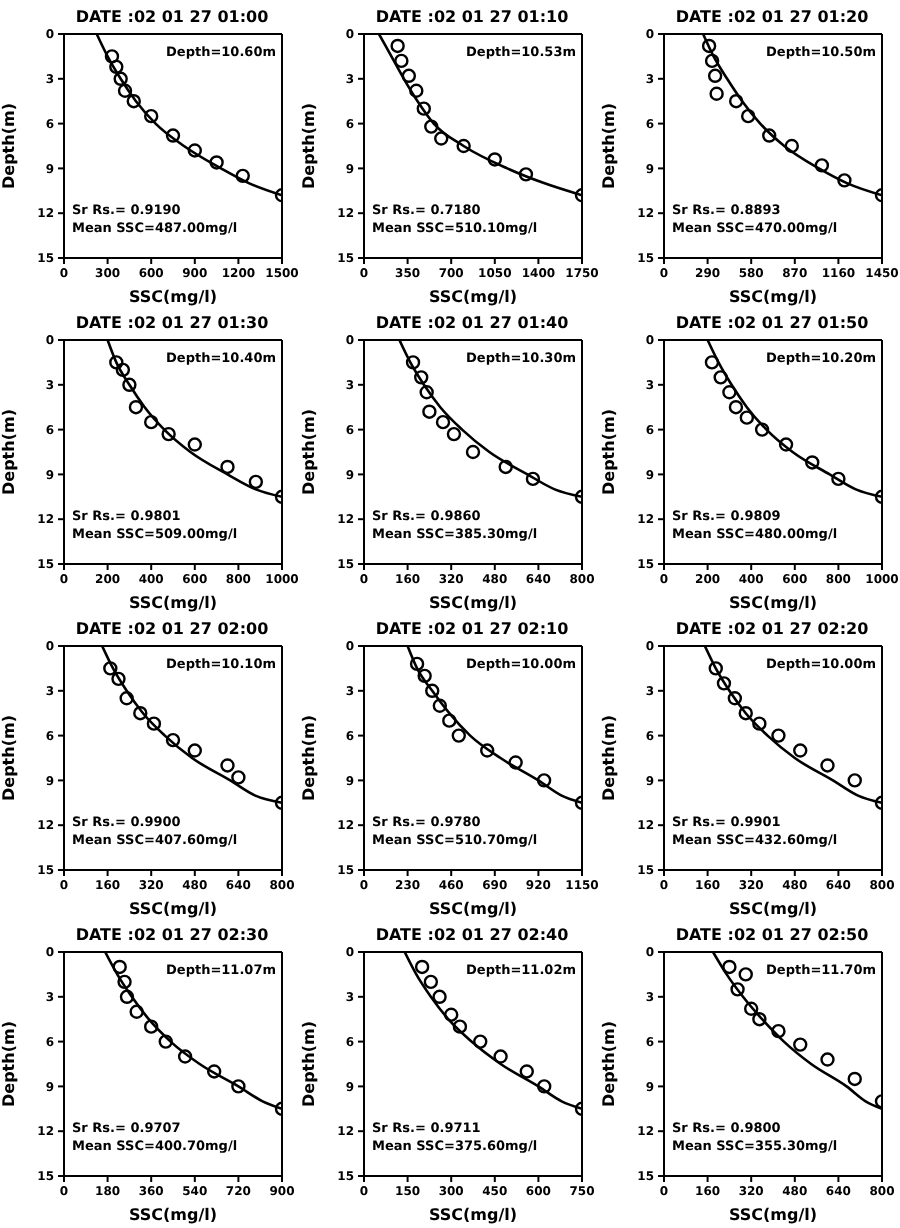  I want to click on chart-title: DATE :02 01 27 02:40, so click(472, 935).